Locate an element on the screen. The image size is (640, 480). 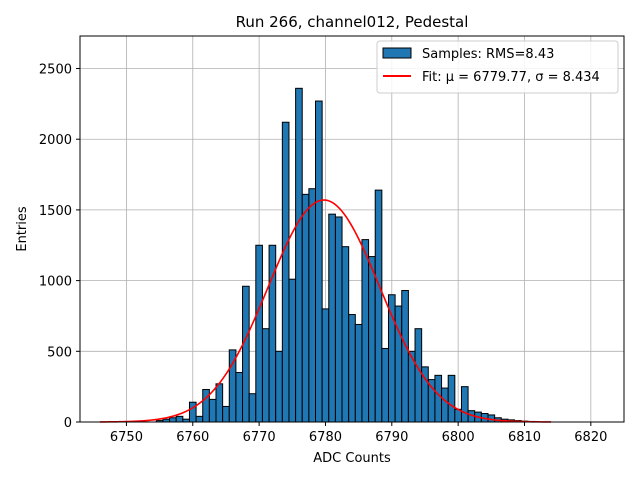
legend-fit-label: Fit: μ = 6779.77, σ = 8.434 is located at coordinates (511, 77).